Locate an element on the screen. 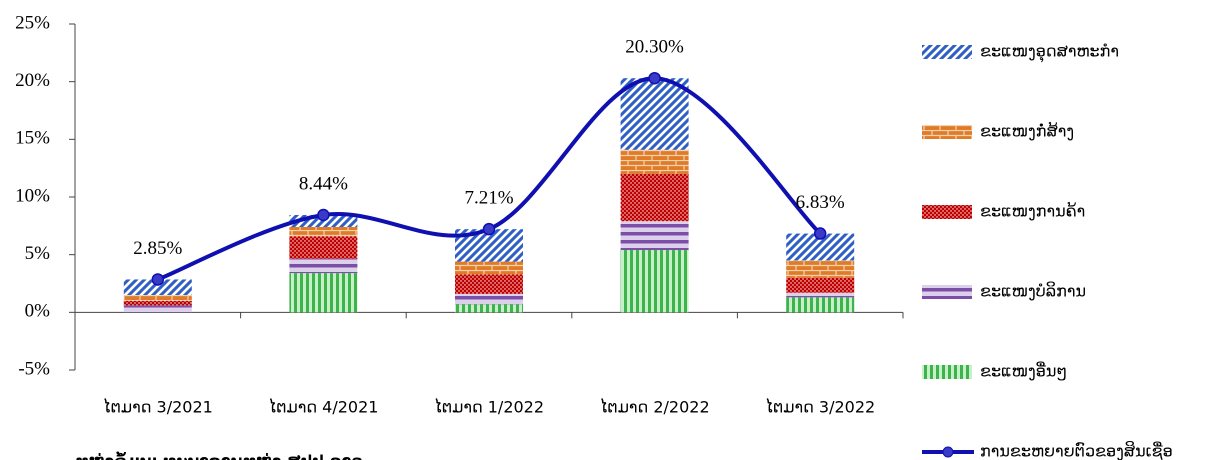 This screenshot has width=1213, height=460. legend-label: ຂະແໜງອື່ນໆ is located at coordinates (1023, 370).